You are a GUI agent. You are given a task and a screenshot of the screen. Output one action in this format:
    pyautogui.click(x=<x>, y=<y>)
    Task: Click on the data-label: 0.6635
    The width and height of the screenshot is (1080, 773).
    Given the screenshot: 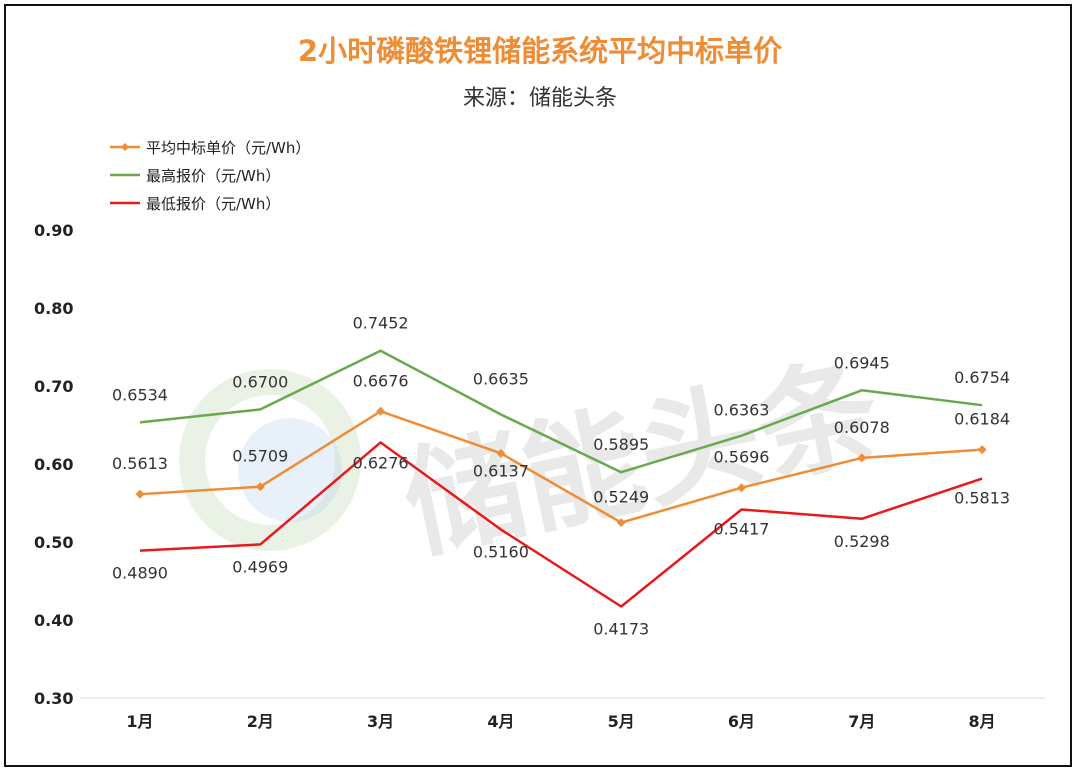 What is the action you would take?
    pyautogui.click(x=501, y=378)
    